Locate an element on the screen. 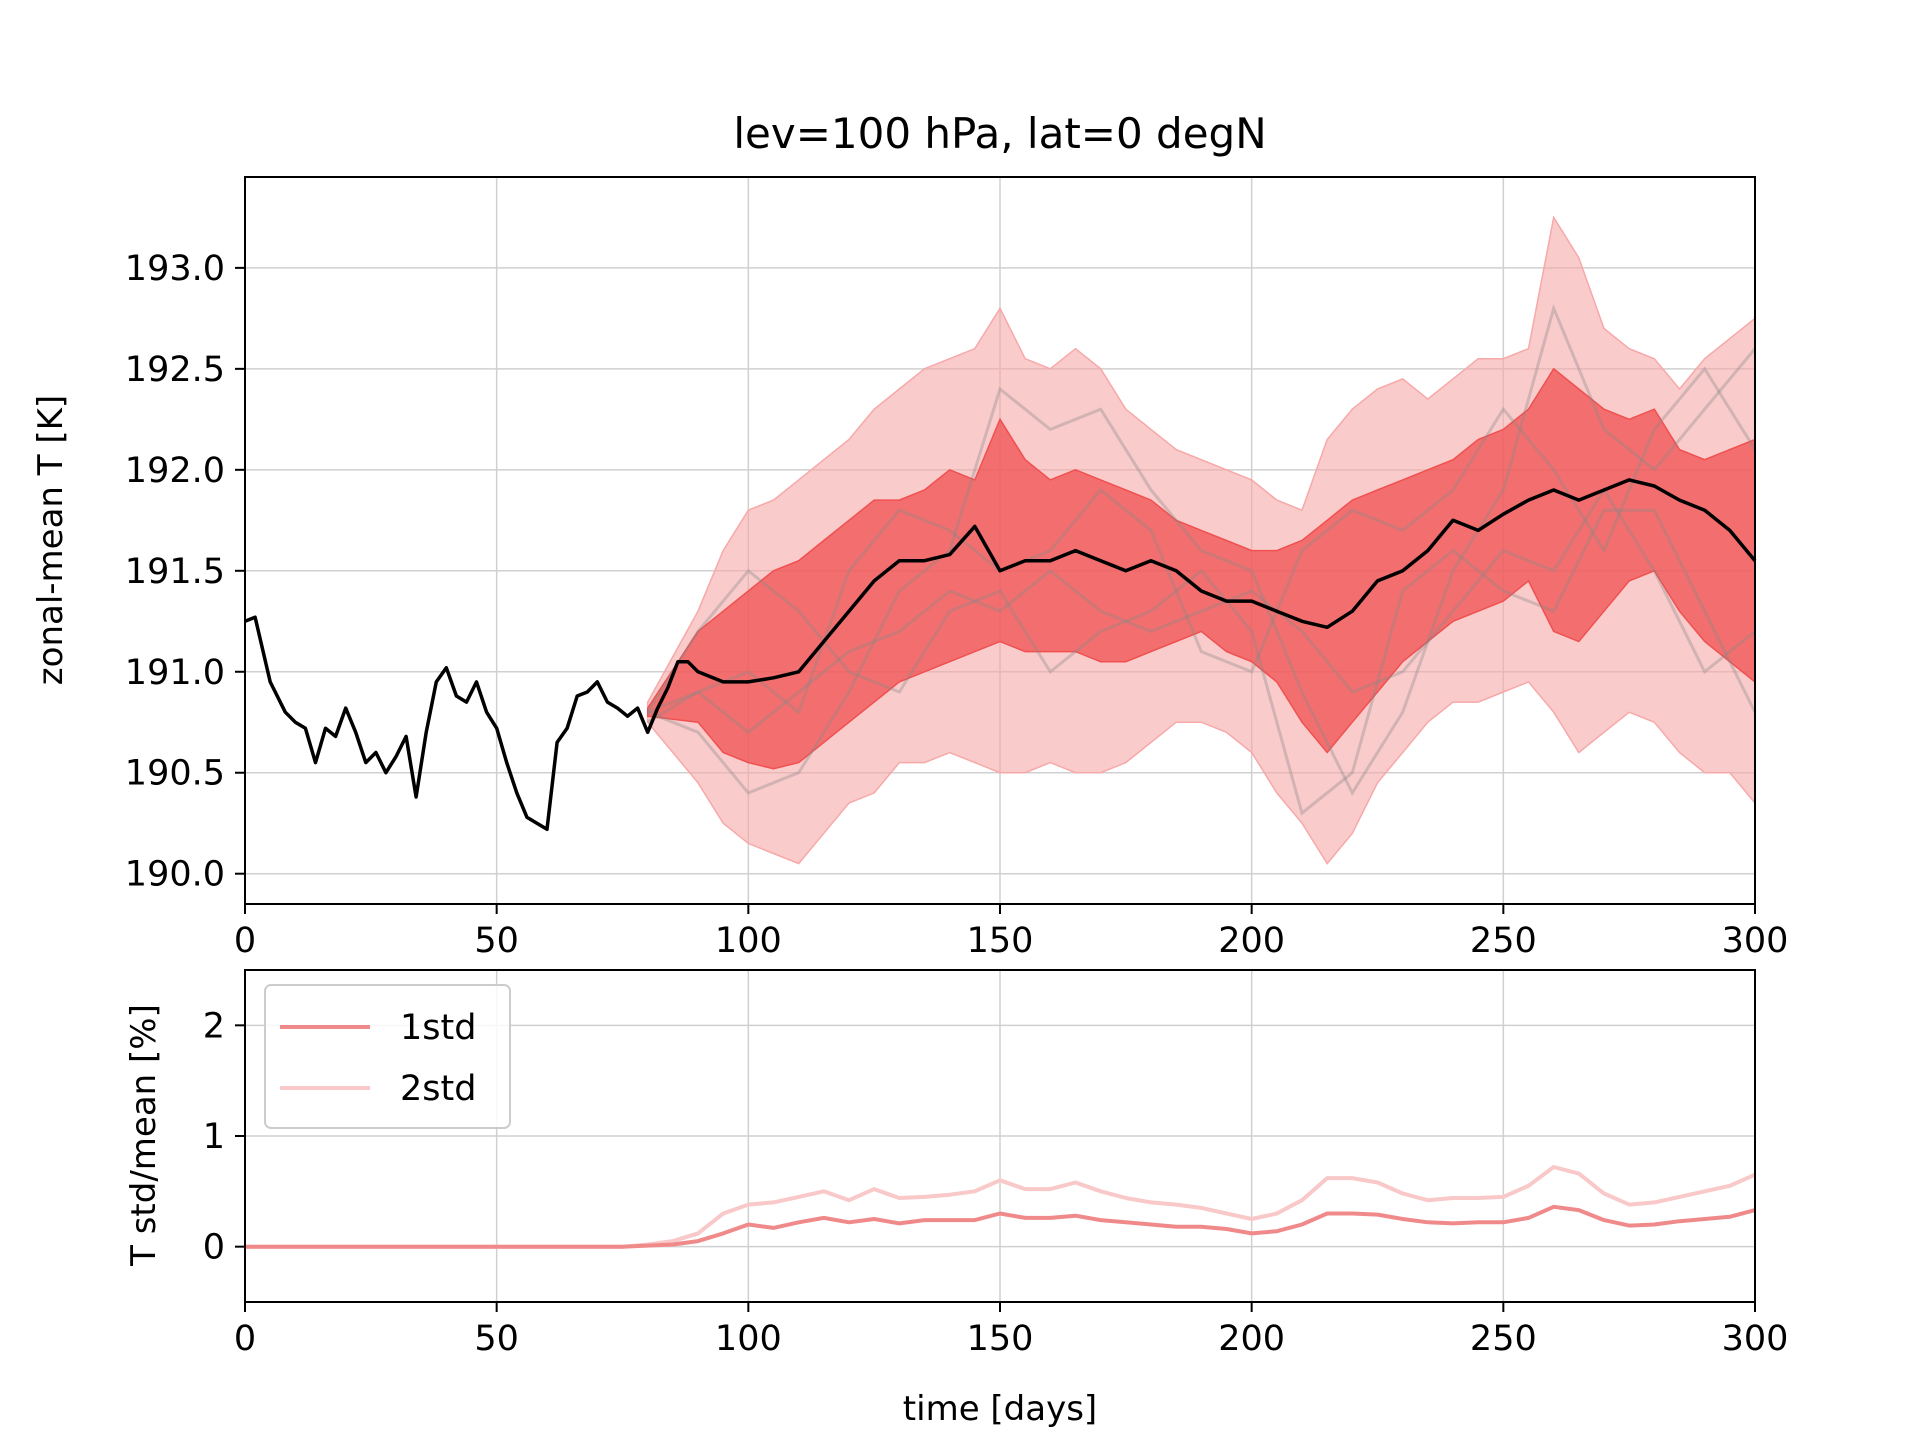  bottom-x-axis-label: time [days] is located at coordinates (1000, 1409).